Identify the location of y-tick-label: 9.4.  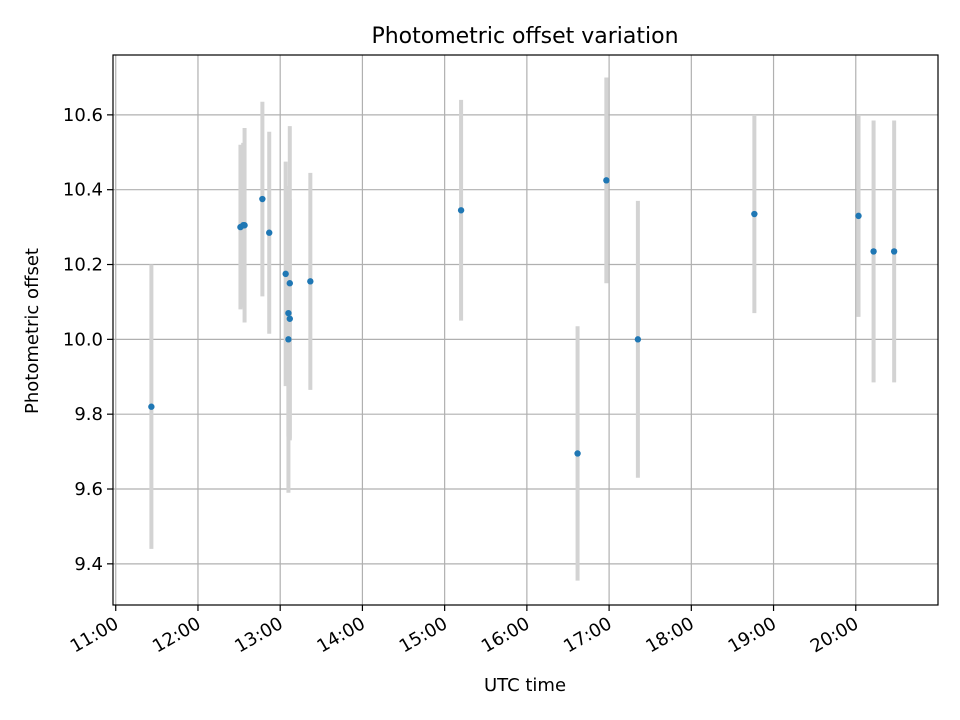
(88, 564).